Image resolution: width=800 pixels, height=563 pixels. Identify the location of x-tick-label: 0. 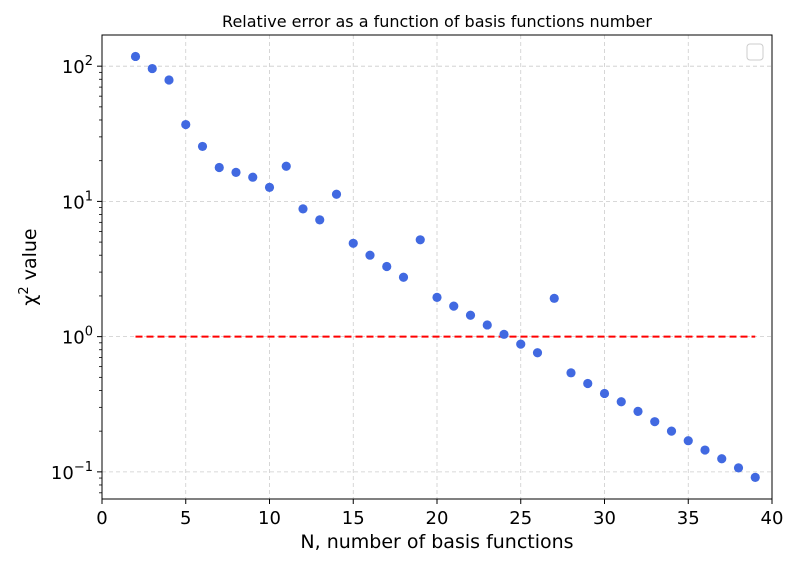
(101, 518).